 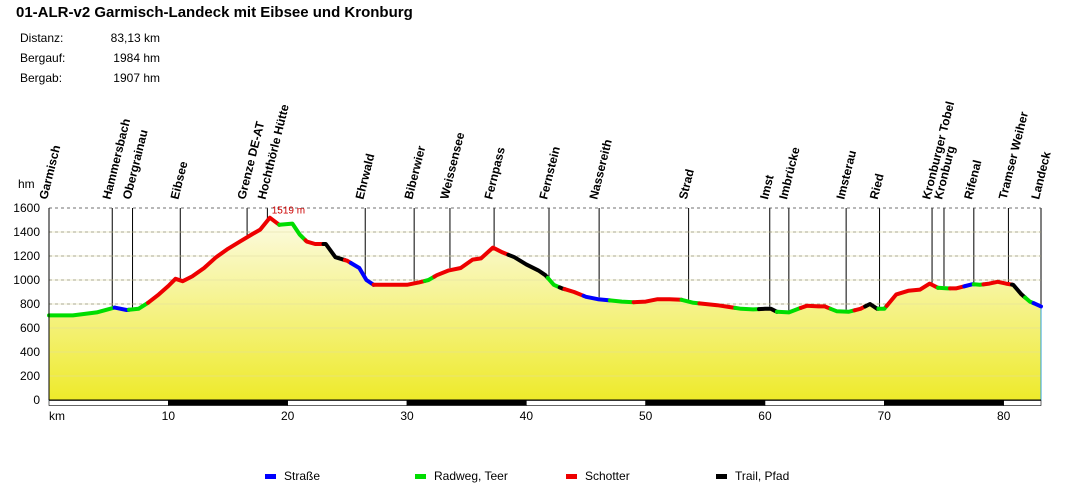 I want to click on max-elevation-label: 1519 m, so click(x=288, y=211).